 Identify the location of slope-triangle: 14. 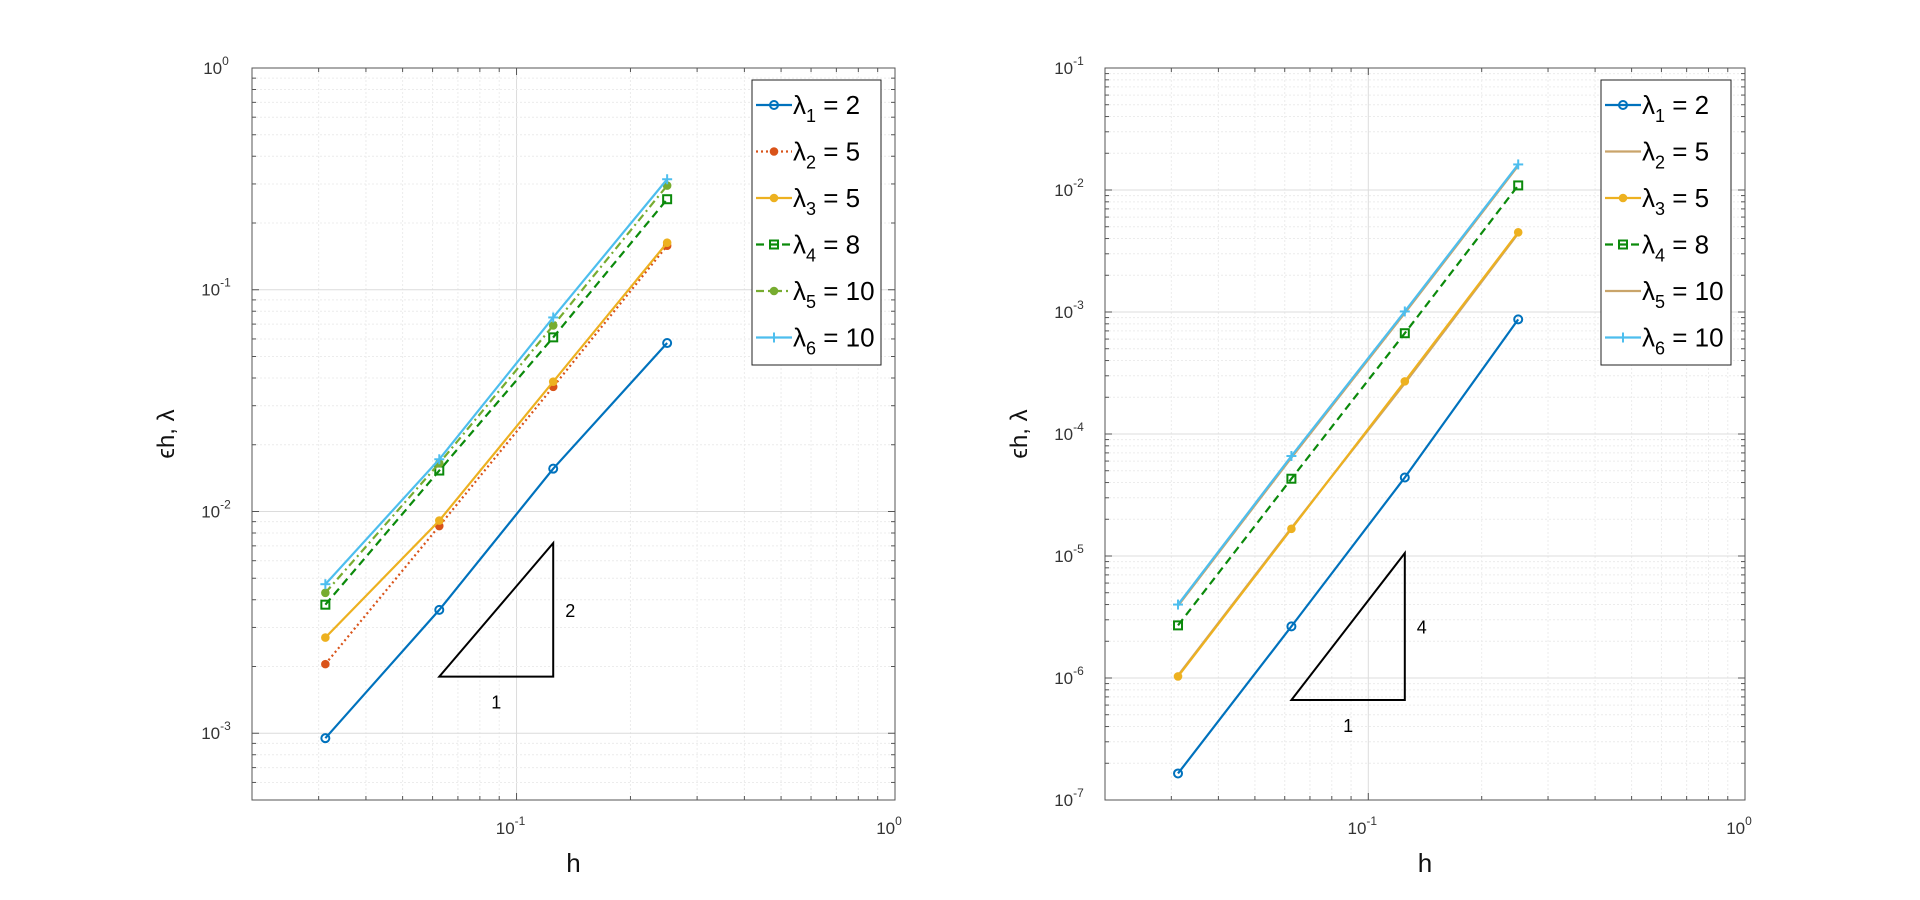
(1358, 643).